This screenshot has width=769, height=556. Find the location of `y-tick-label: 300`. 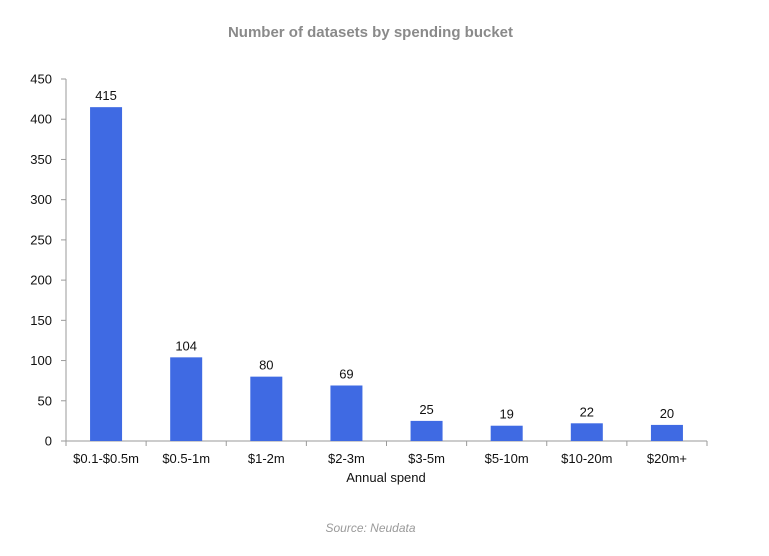

y-tick-label: 300 is located at coordinates (41, 199).